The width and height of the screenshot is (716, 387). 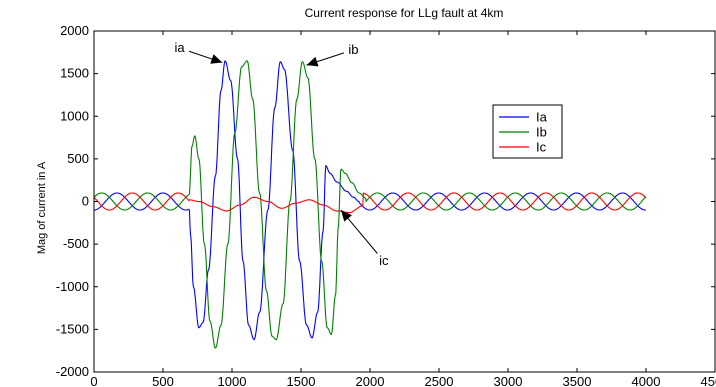 What do you see at coordinates (708, 380) in the screenshot?
I see `x-tick-label-9: 4500` at bounding box center [708, 380].